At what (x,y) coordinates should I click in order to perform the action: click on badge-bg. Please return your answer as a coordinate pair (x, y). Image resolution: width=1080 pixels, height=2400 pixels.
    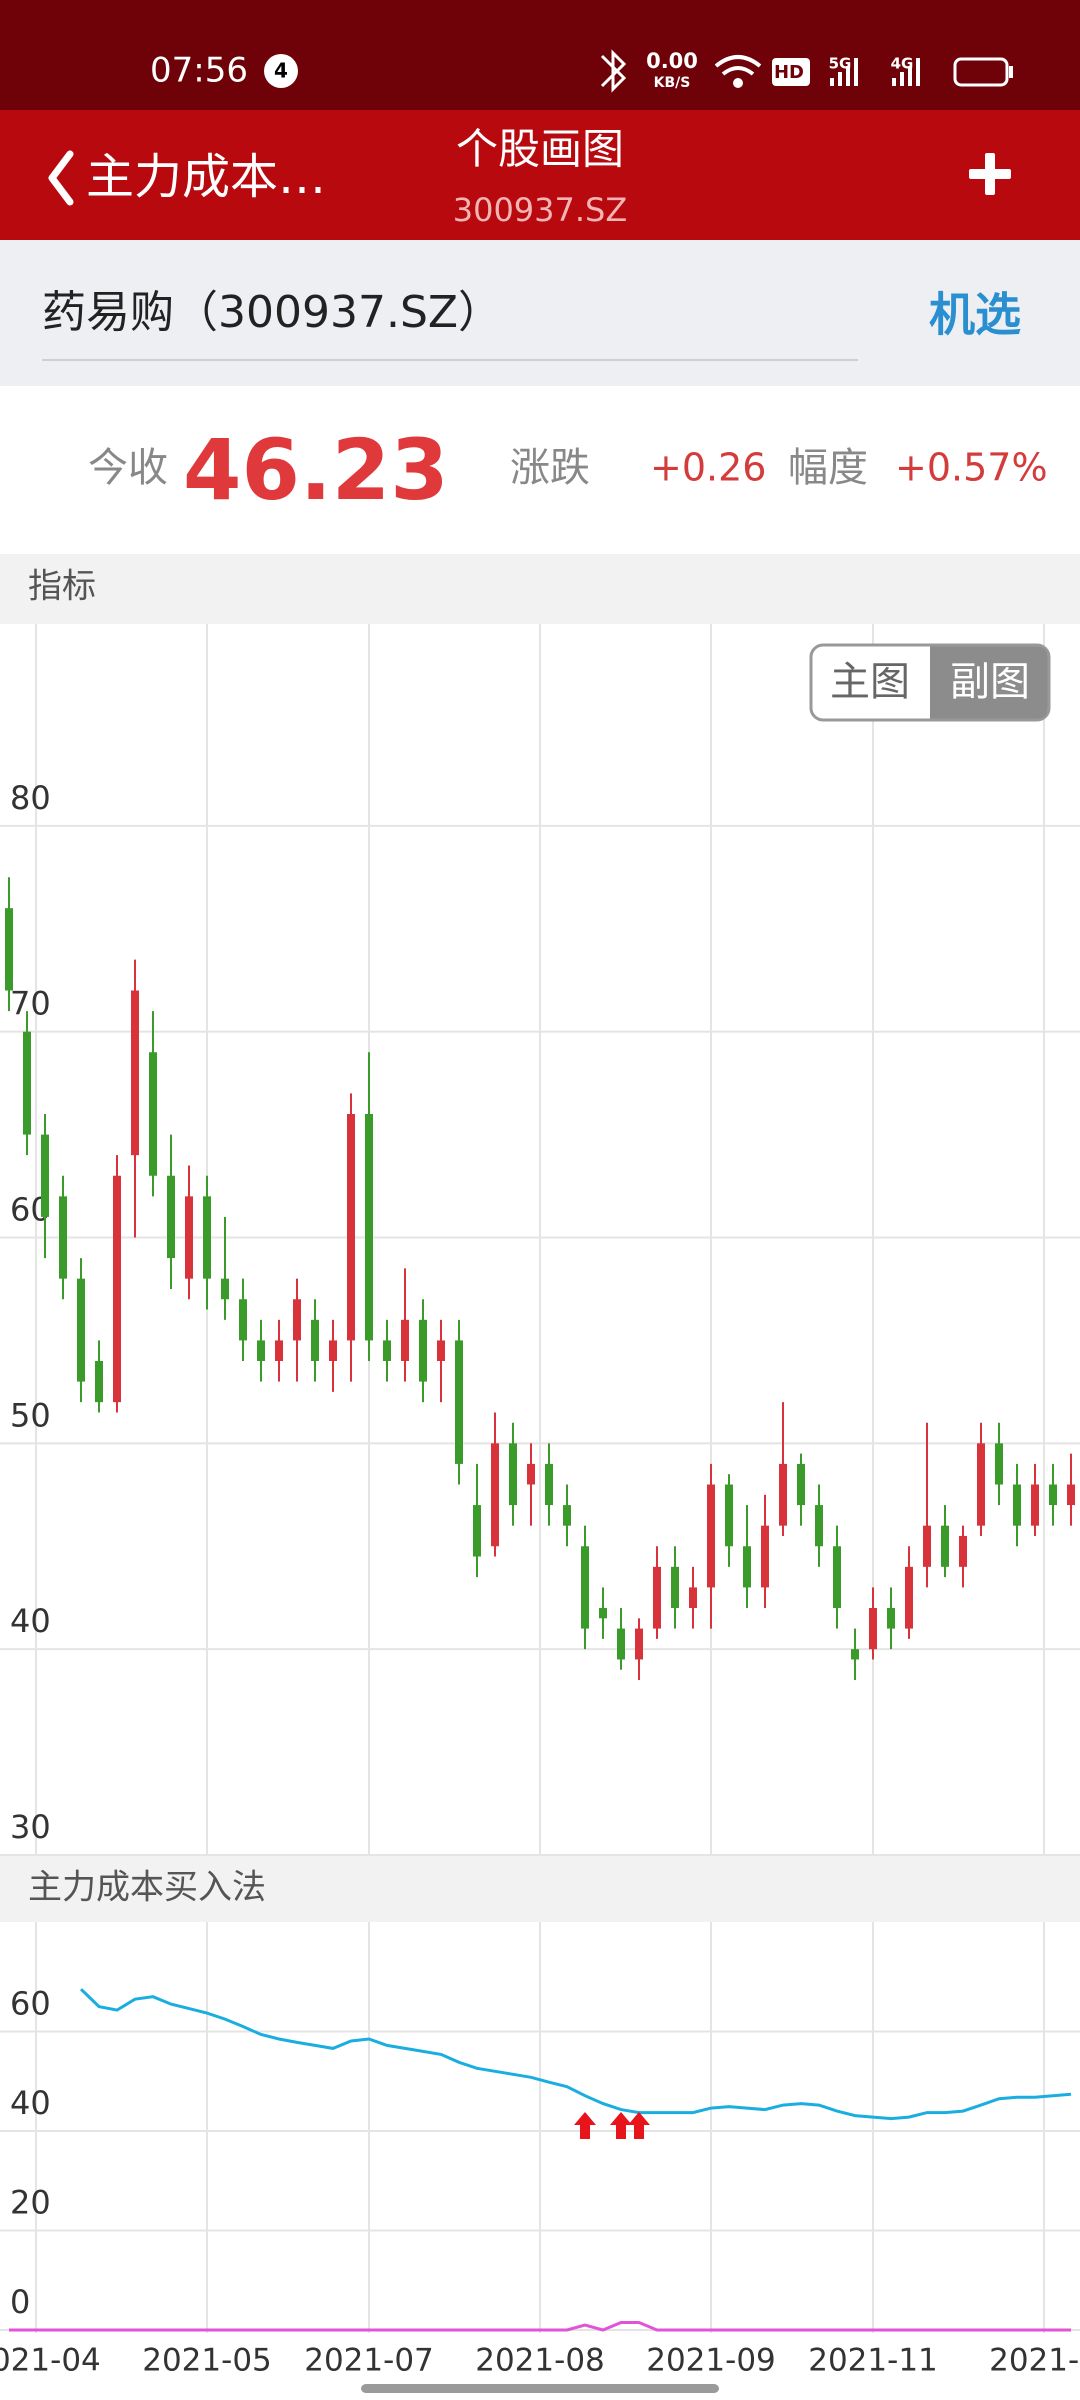
    Looking at the image, I should click on (281, 71).